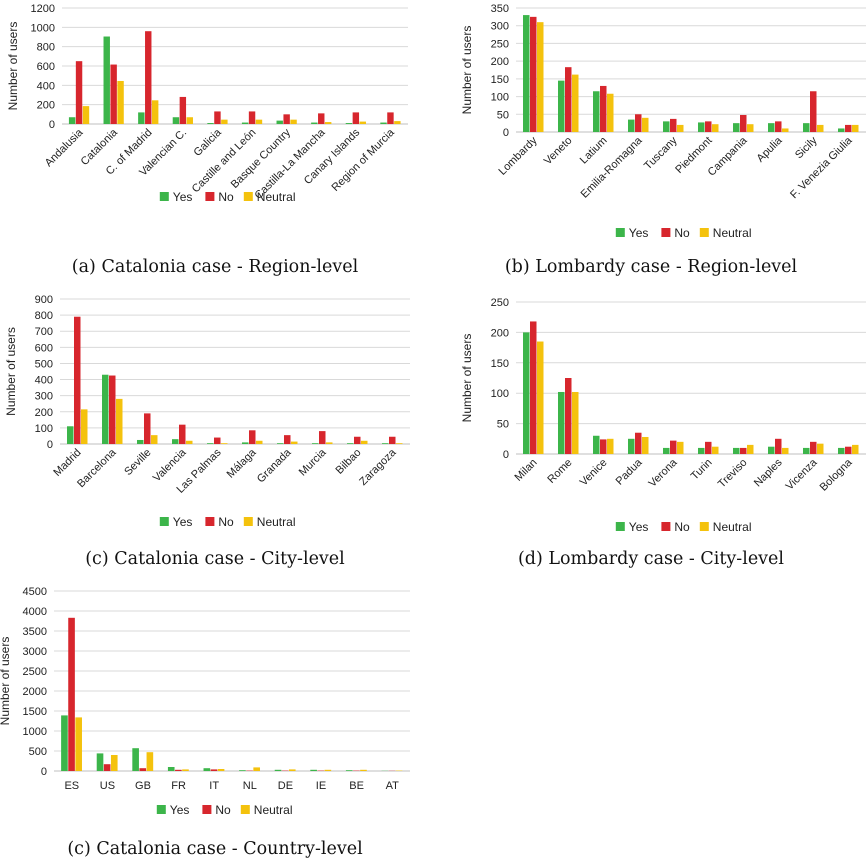 Image resolution: width=866 pixels, height=867 pixels. I want to click on x-tick-label: Granada, so click(274, 465).